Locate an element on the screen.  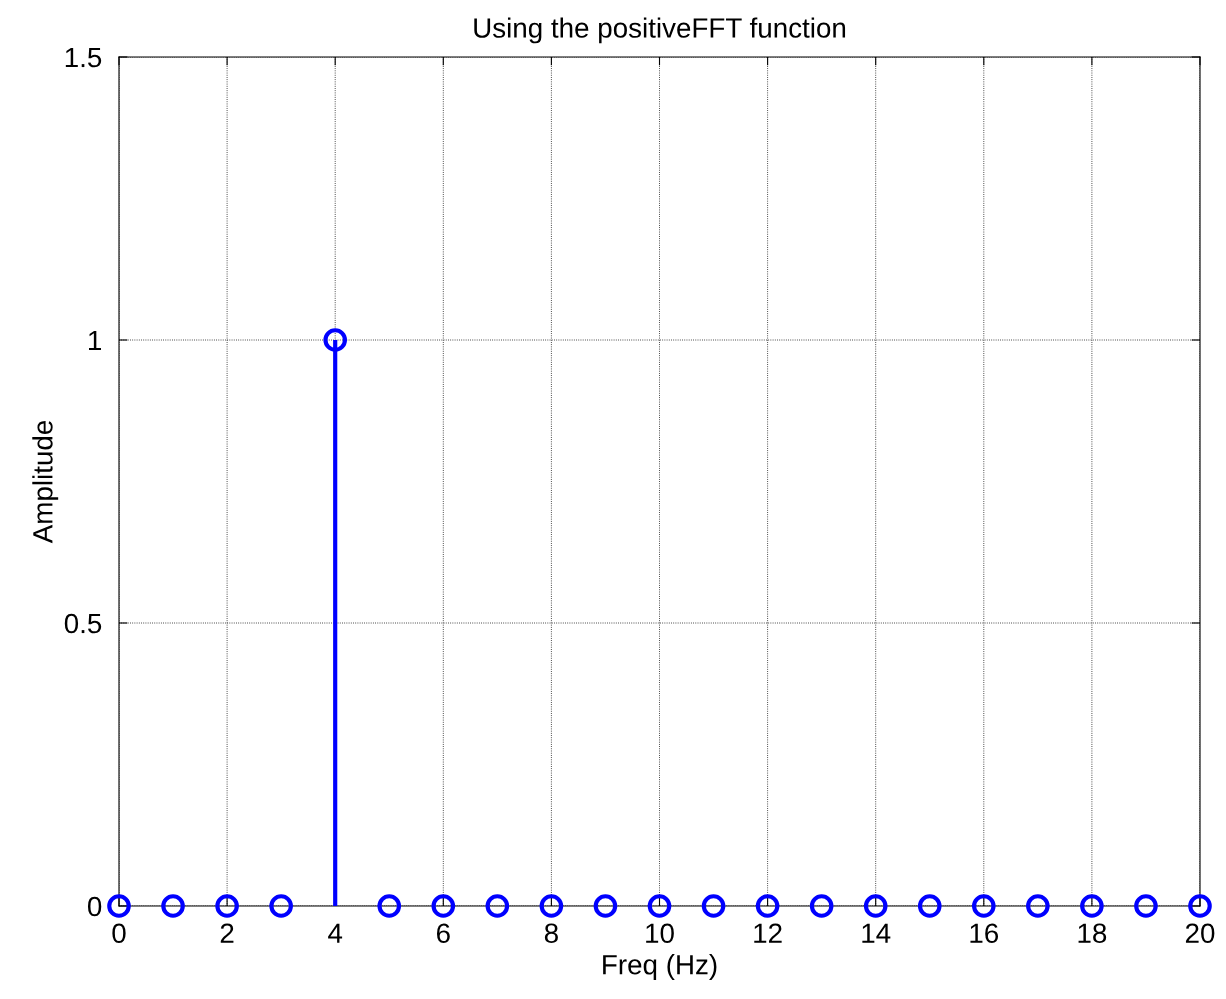
y-tick-label: 0.5 is located at coordinates (83, 623).